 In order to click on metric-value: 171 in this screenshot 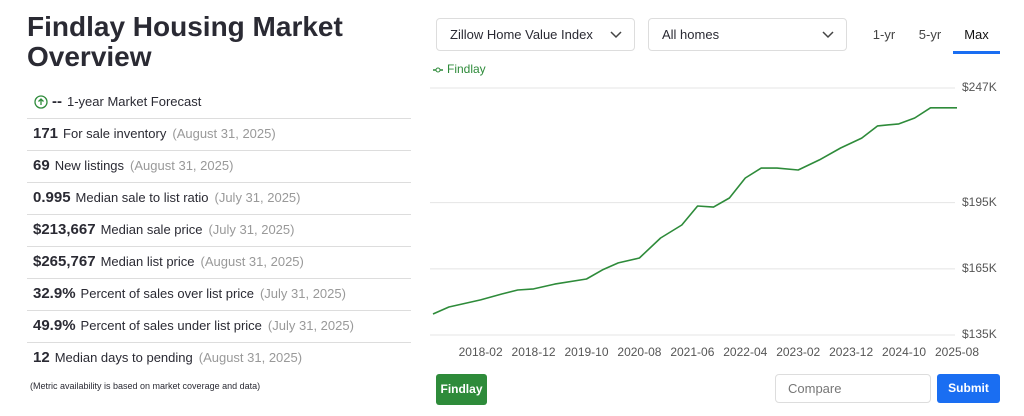, I will do `click(46, 133)`.